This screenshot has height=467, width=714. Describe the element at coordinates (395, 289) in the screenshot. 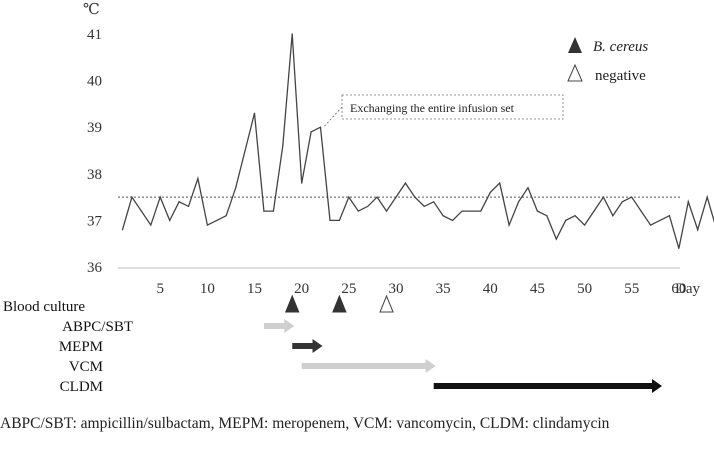

I see `x-tick-label: 30` at that location.